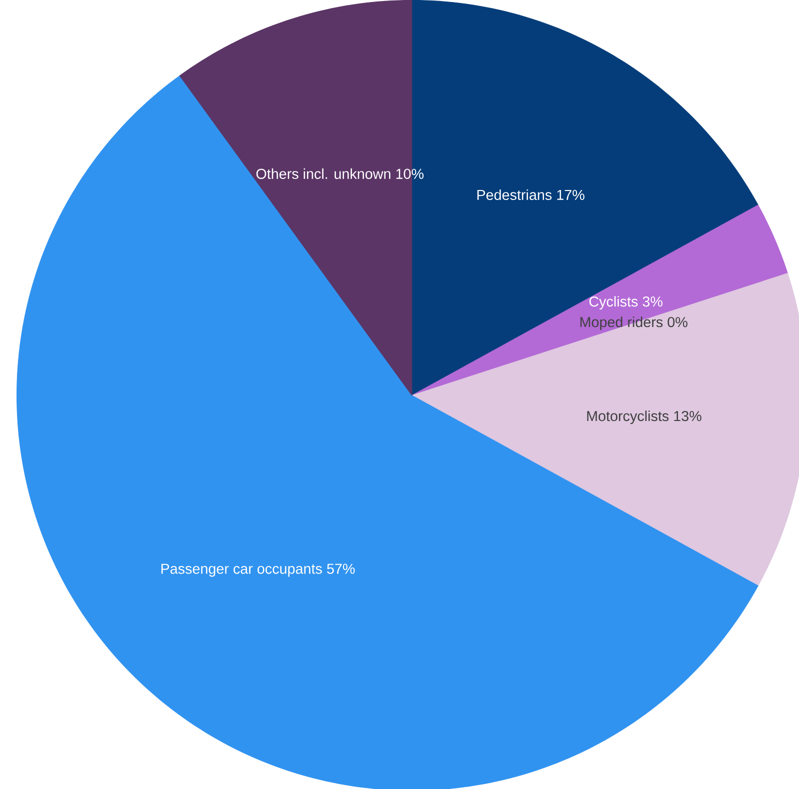 The image size is (799, 789). What do you see at coordinates (241, 570) in the screenshot?
I see `slice-label: Passenger car occupants` at bounding box center [241, 570].